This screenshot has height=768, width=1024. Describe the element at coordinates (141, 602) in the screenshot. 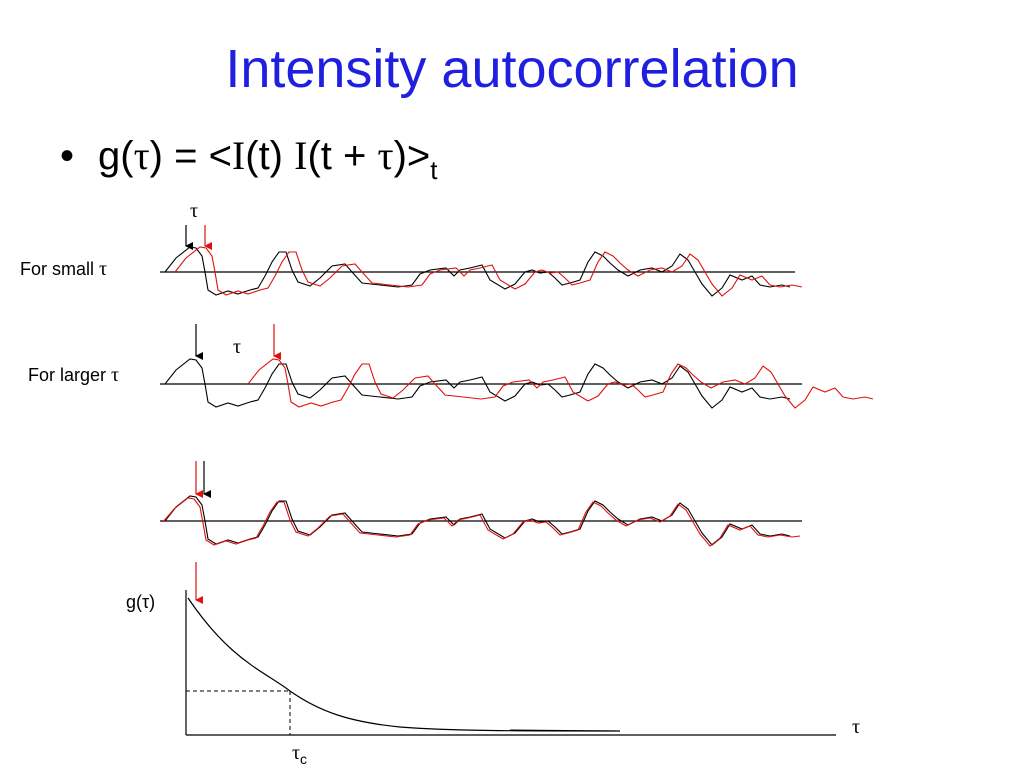

I see `plot-ylabel: g(τ)` at that location.